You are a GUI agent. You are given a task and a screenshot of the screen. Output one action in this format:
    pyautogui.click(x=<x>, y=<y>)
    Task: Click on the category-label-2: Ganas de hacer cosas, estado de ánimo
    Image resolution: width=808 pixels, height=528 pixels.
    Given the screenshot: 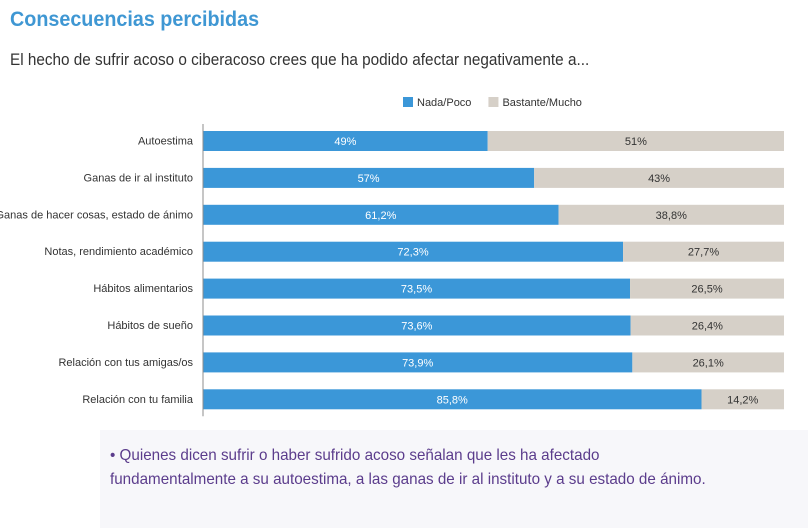 What is the action you would take?
    pyautogui.click(x=96, y=215)
    